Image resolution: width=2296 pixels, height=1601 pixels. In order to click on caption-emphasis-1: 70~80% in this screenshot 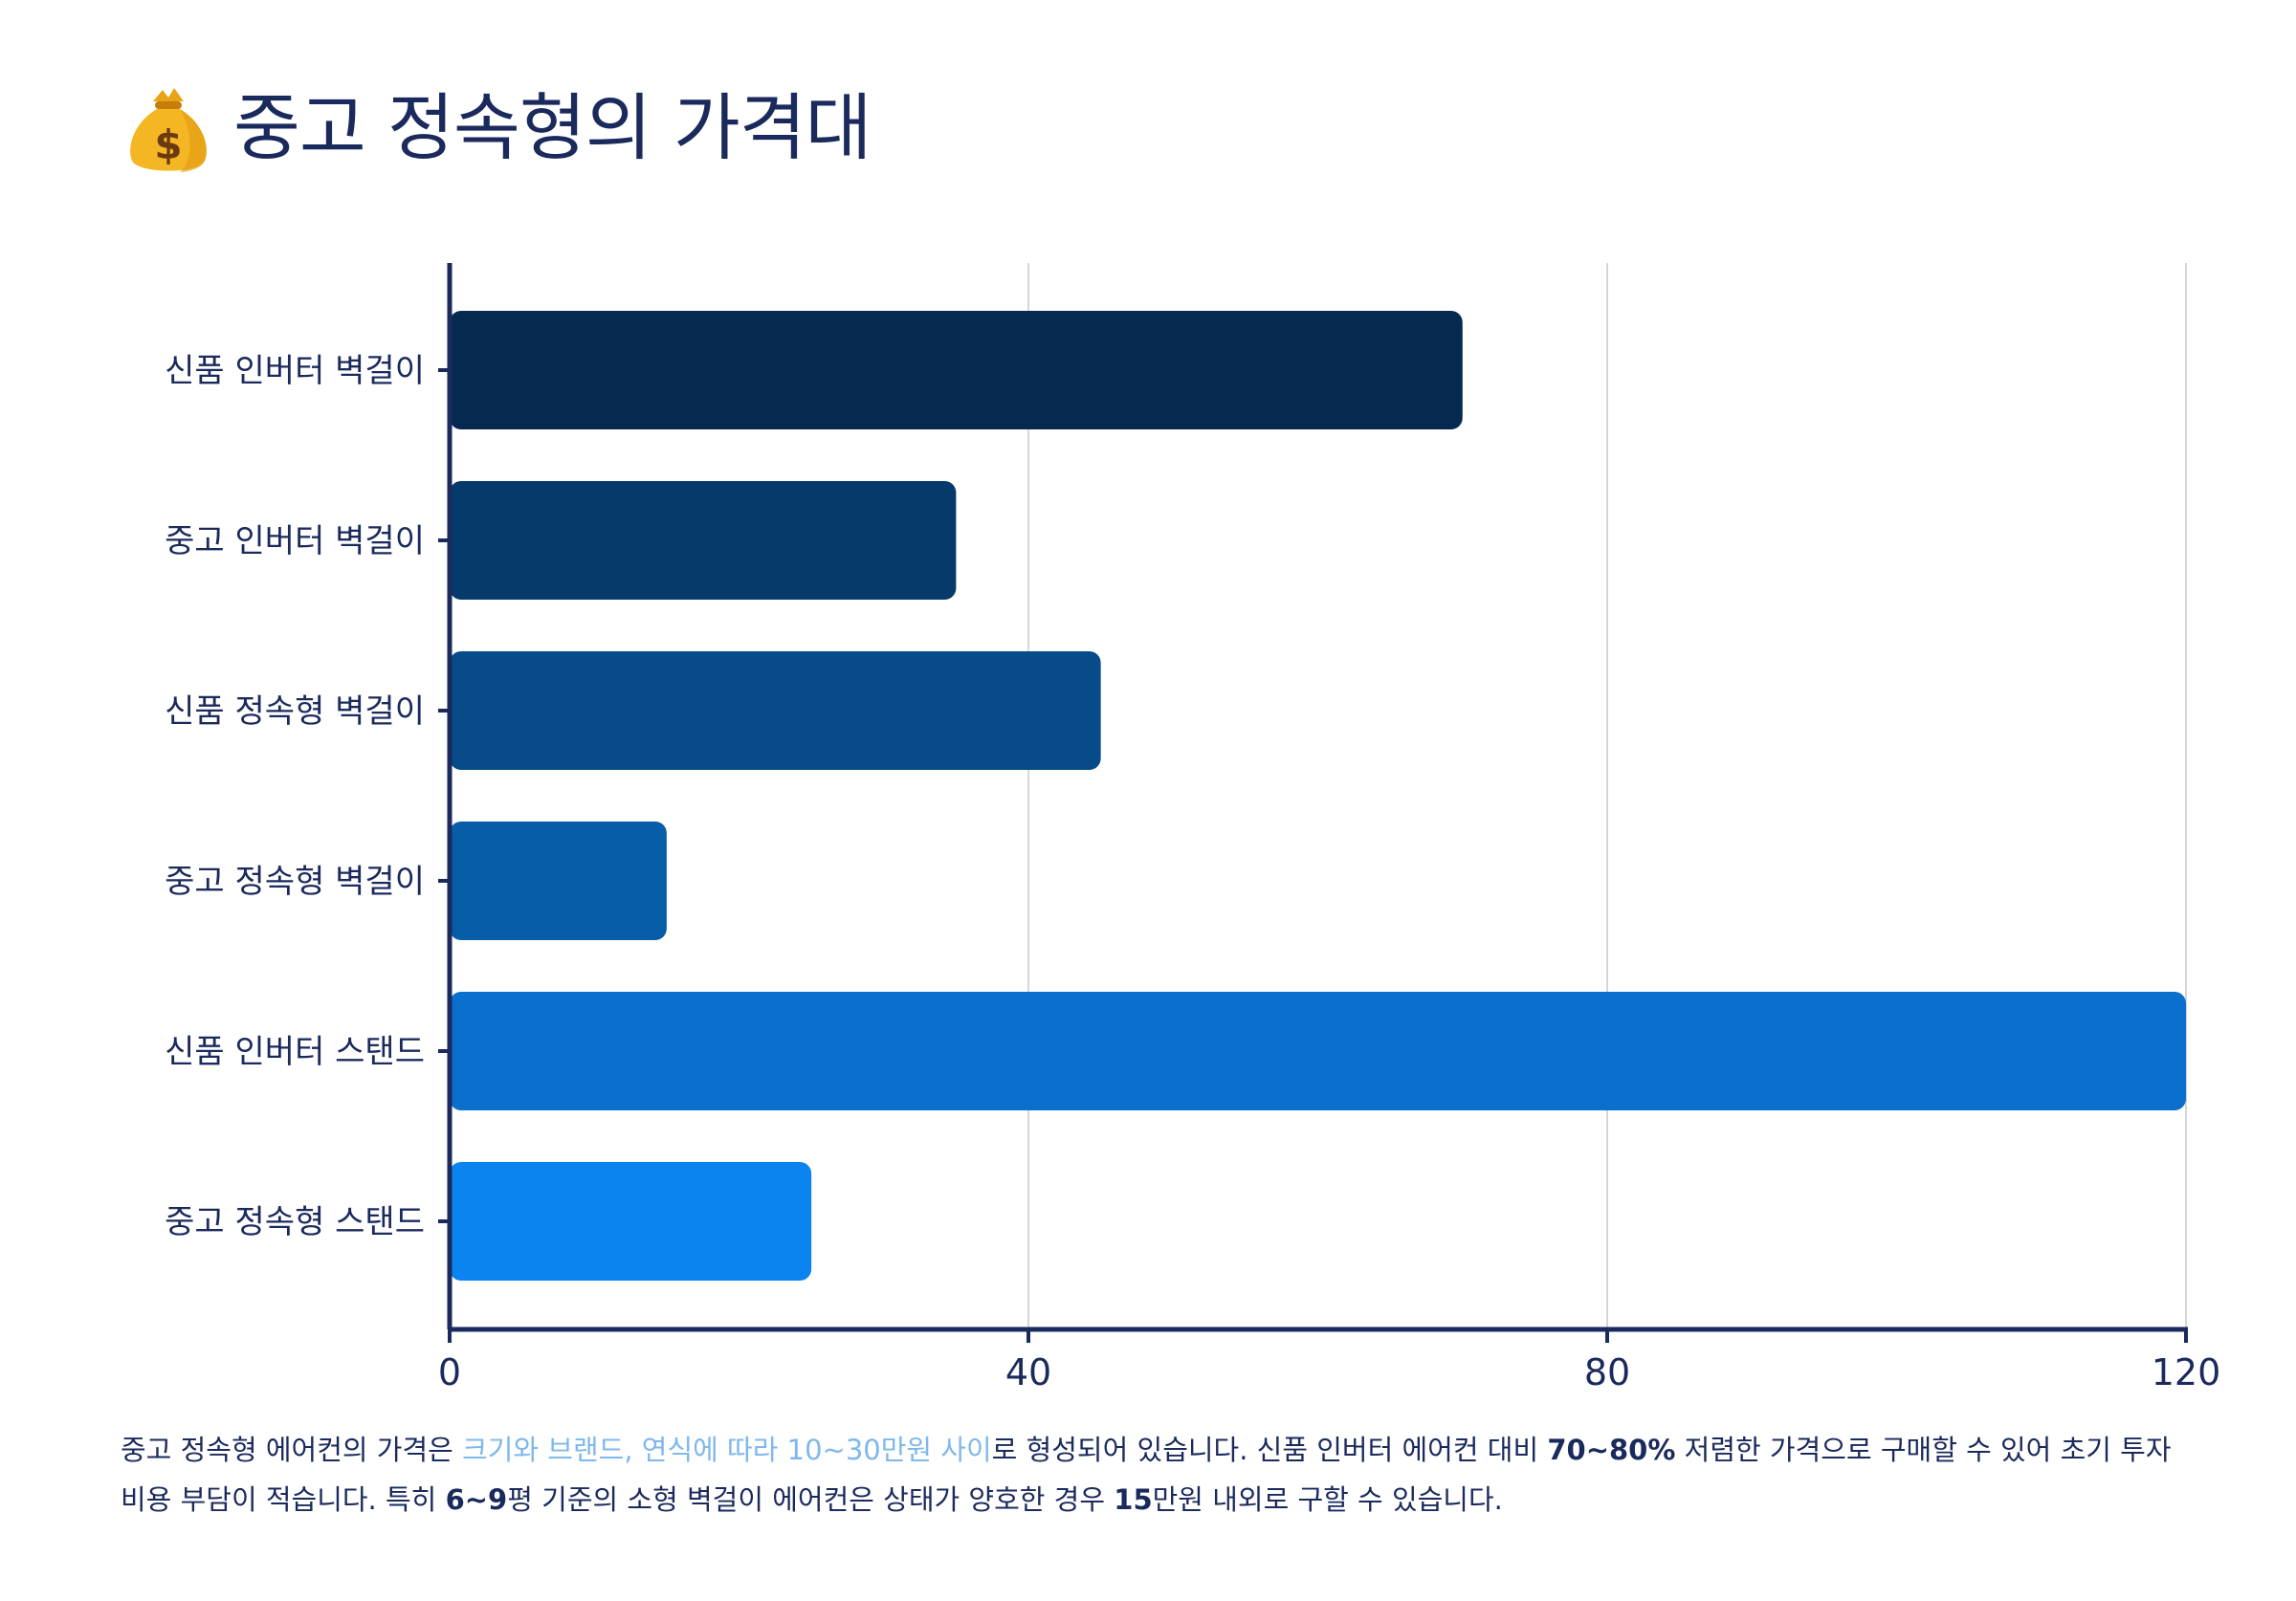, I will do `click(1611, 1450)`.